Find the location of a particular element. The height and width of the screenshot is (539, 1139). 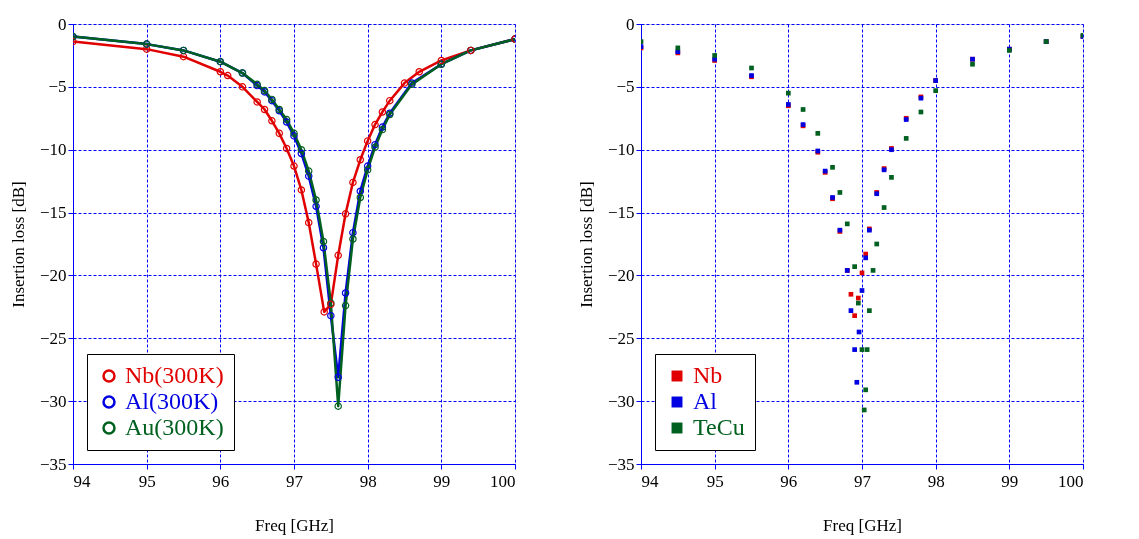

legend-label: Al is located at coordinates (705, 401).